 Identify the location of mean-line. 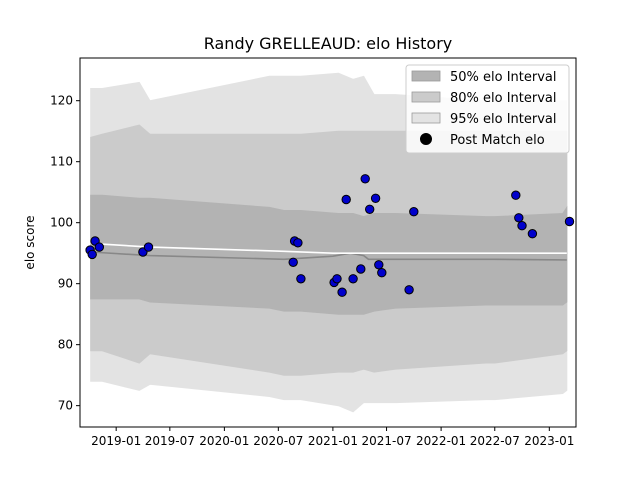
(328, 256).